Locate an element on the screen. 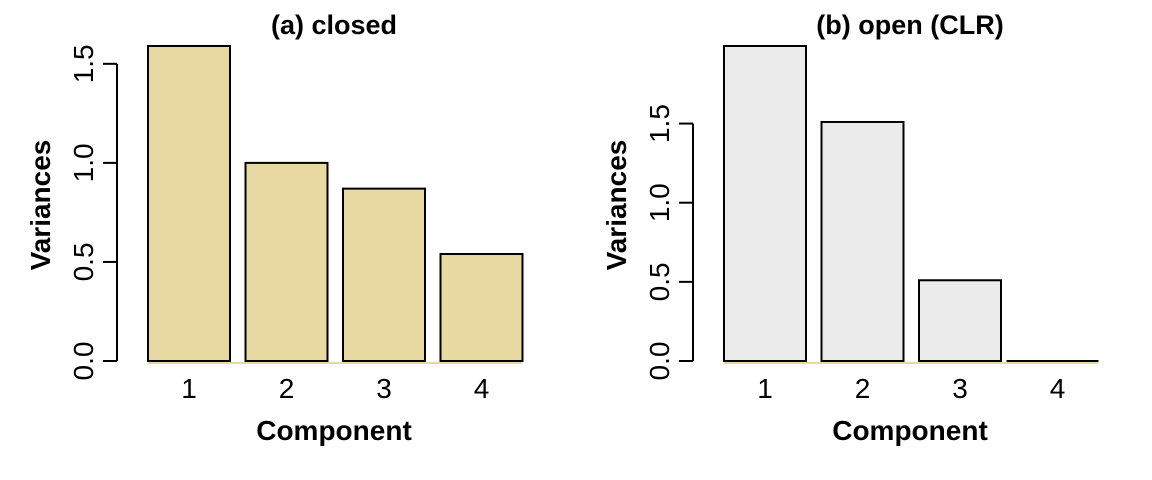 The width and height of the screenshot is (1152, 480). panel-b-xtick-label-4: 4 is located at coordinates (1058, 388).